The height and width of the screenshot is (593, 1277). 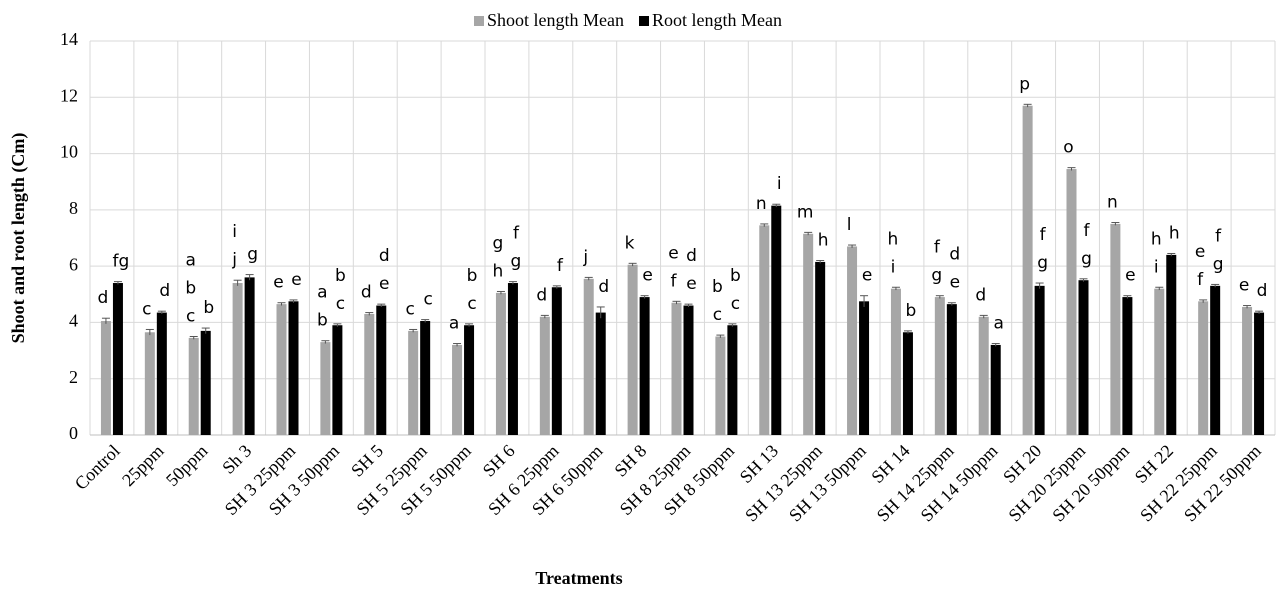 What do you see at coordinates (1068, 148) in the screenshot?
I see `significance-letter: o` at bounding box center [1068, 148].